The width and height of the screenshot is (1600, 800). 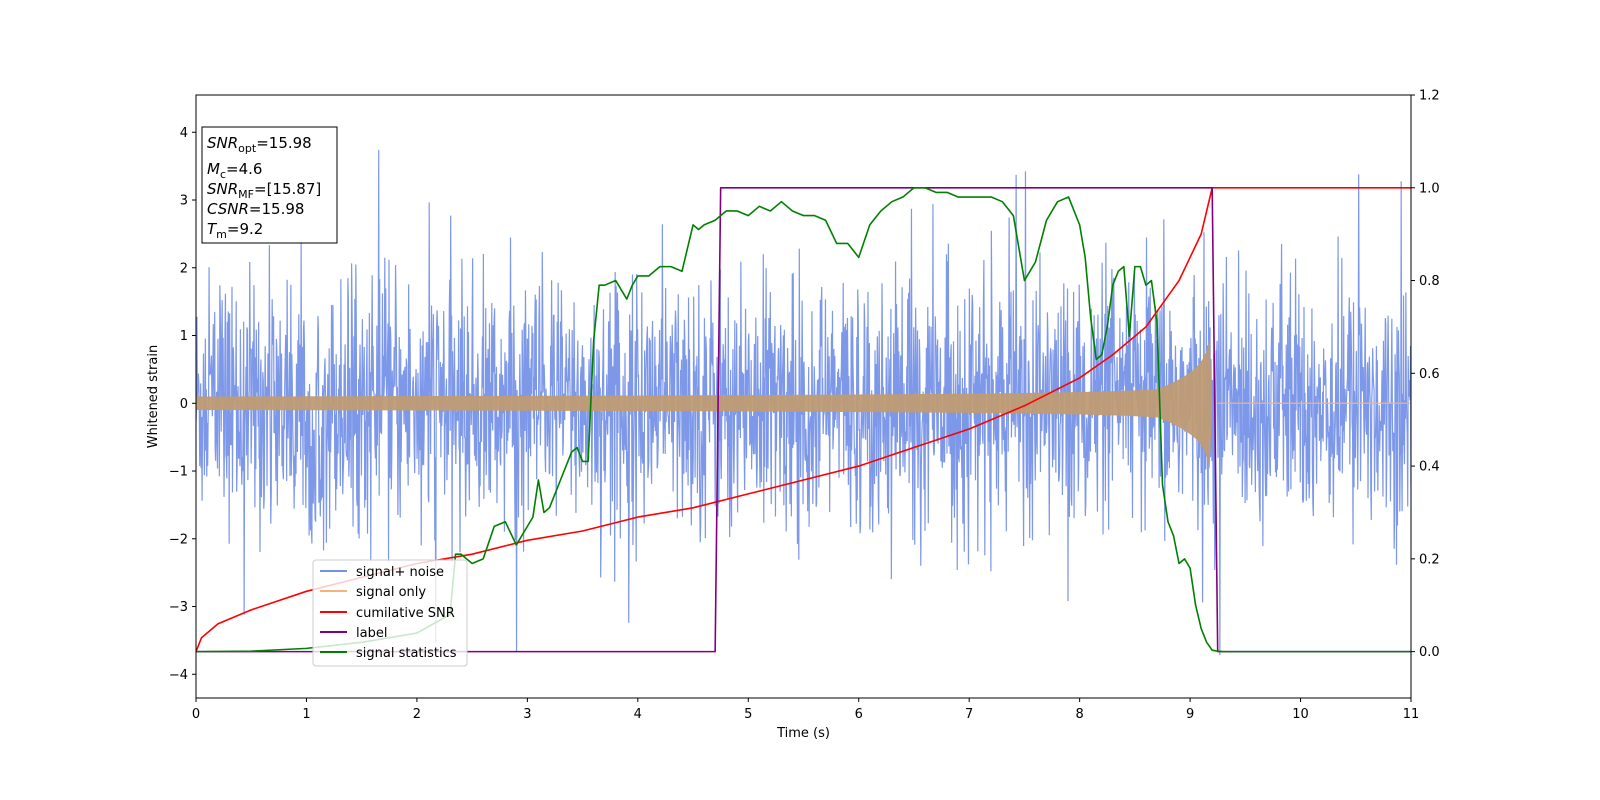 What do you see at coordinates (178, 607) in the screenshot?
I see `y-tick-label: −3` at bounding box center [178, 607].